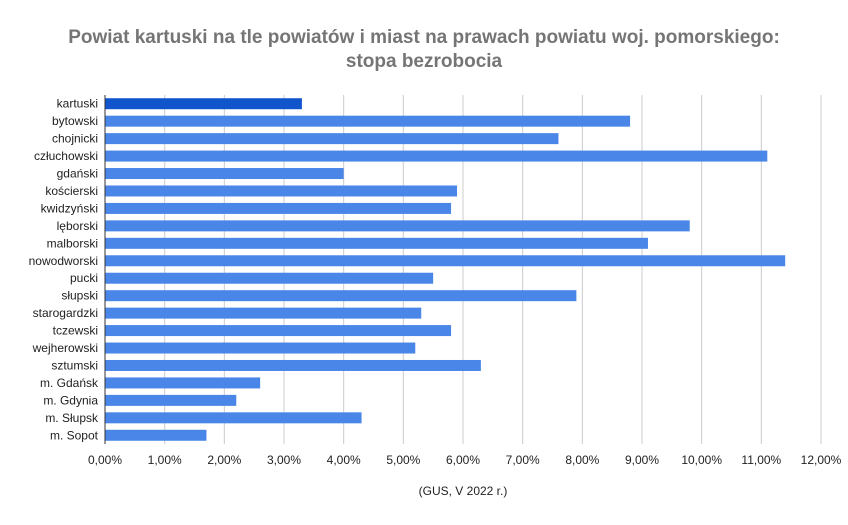  I want to click on category-label: m. Gdynia, so click(70, 400).